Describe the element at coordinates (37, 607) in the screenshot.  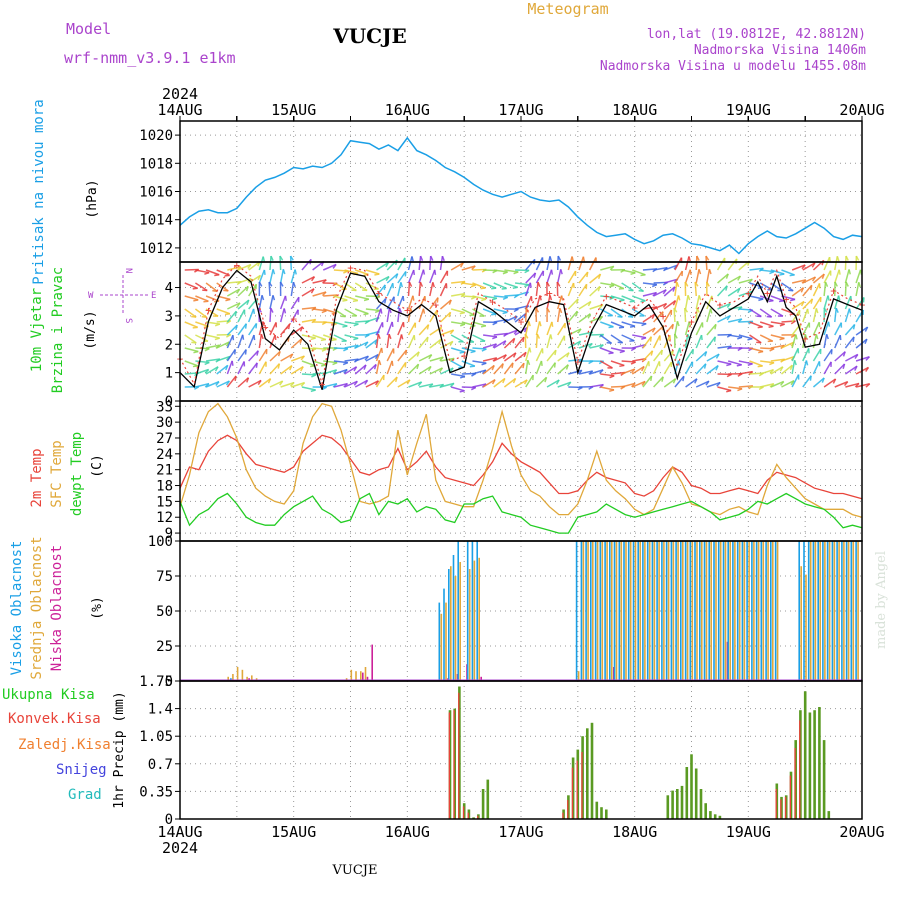
I see `cloud-mid-label: Srednja Oblacnost` at that location.